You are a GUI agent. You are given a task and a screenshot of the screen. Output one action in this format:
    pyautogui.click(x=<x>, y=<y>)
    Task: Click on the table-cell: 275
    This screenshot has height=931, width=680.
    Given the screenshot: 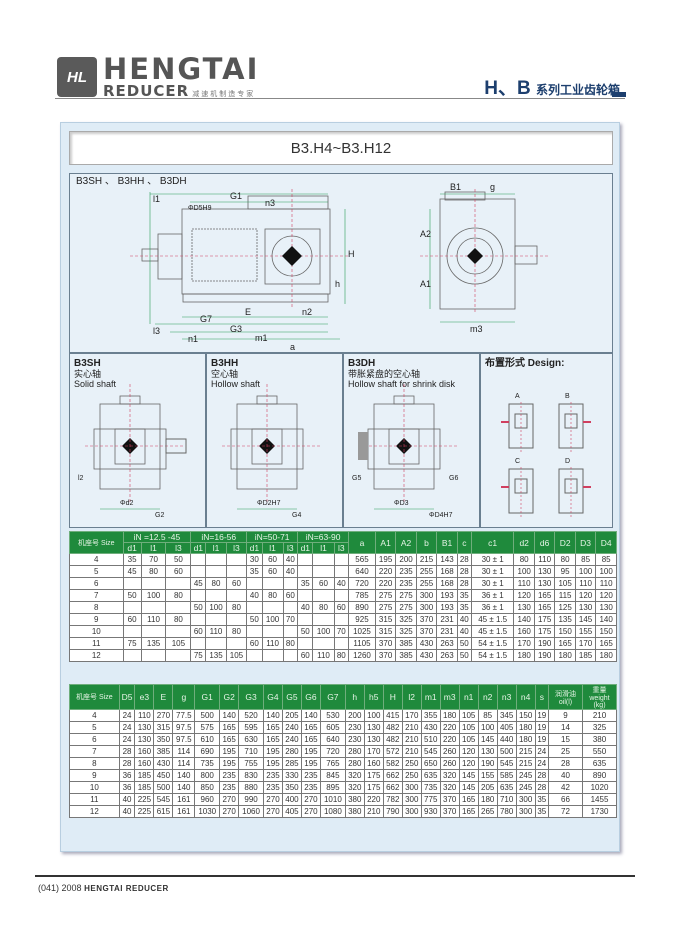 What is the action you would take?
    pyautogui.click(x=406, y=595)
    